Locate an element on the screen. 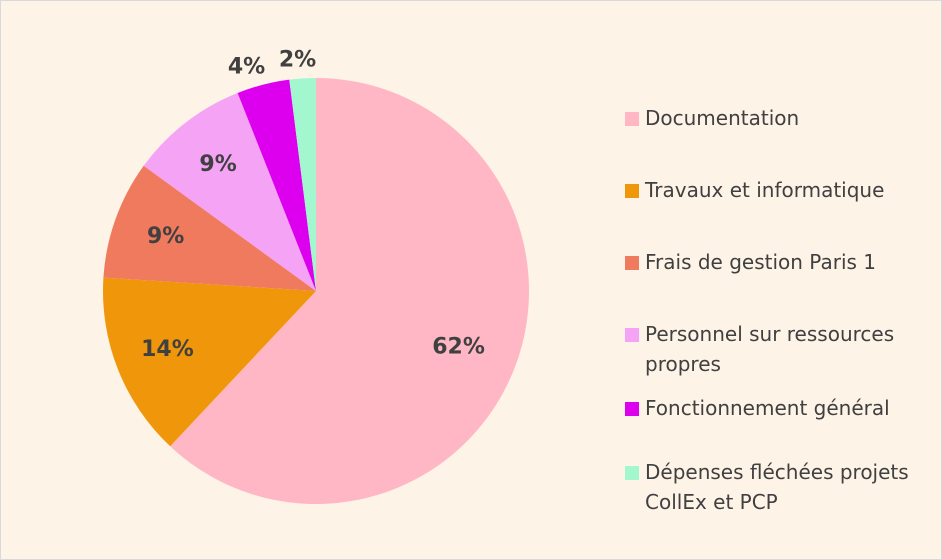  legend-label: Travaux et informatique is located at coordinates (765, 190).